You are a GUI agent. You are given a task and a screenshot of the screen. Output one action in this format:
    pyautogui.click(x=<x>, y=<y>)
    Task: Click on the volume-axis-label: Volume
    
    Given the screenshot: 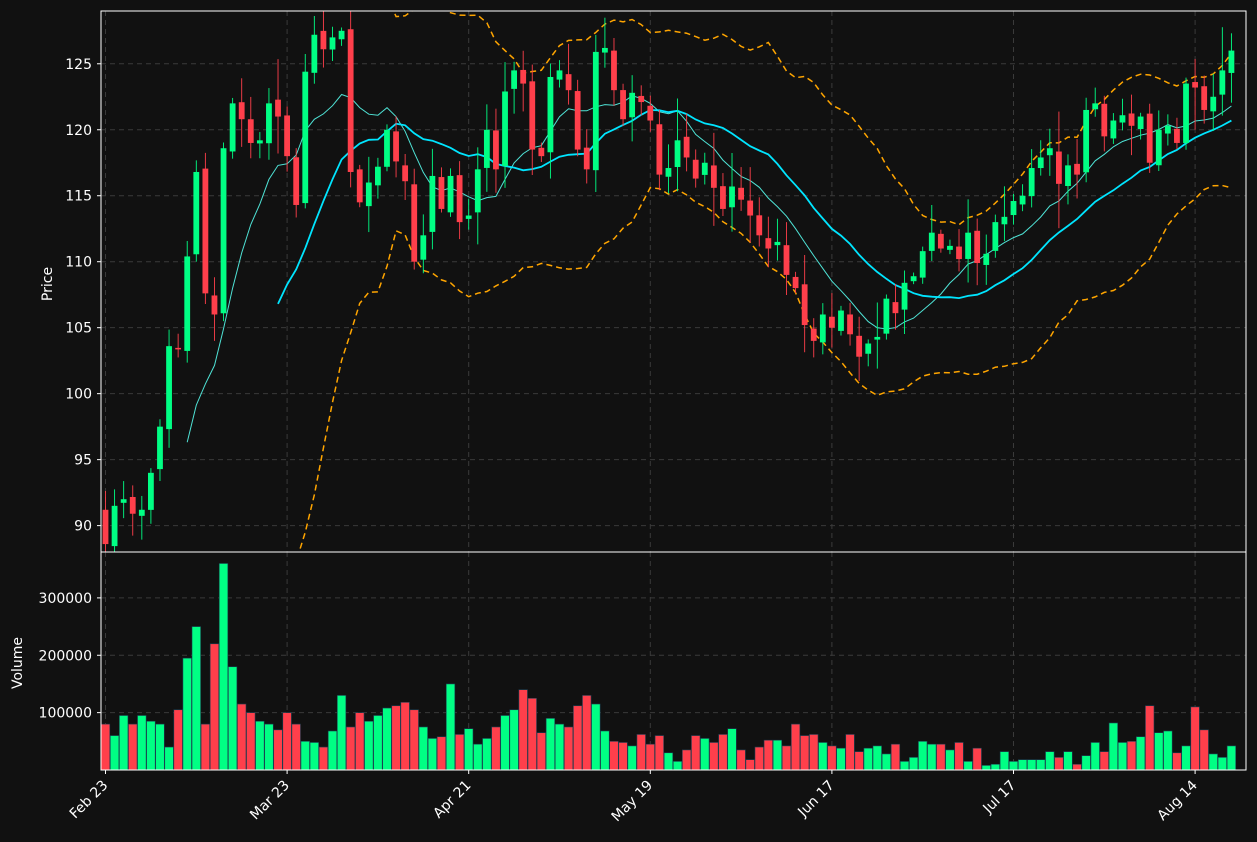 What is the action you would take?
    pyautogui.click(x=18, y=663)
    